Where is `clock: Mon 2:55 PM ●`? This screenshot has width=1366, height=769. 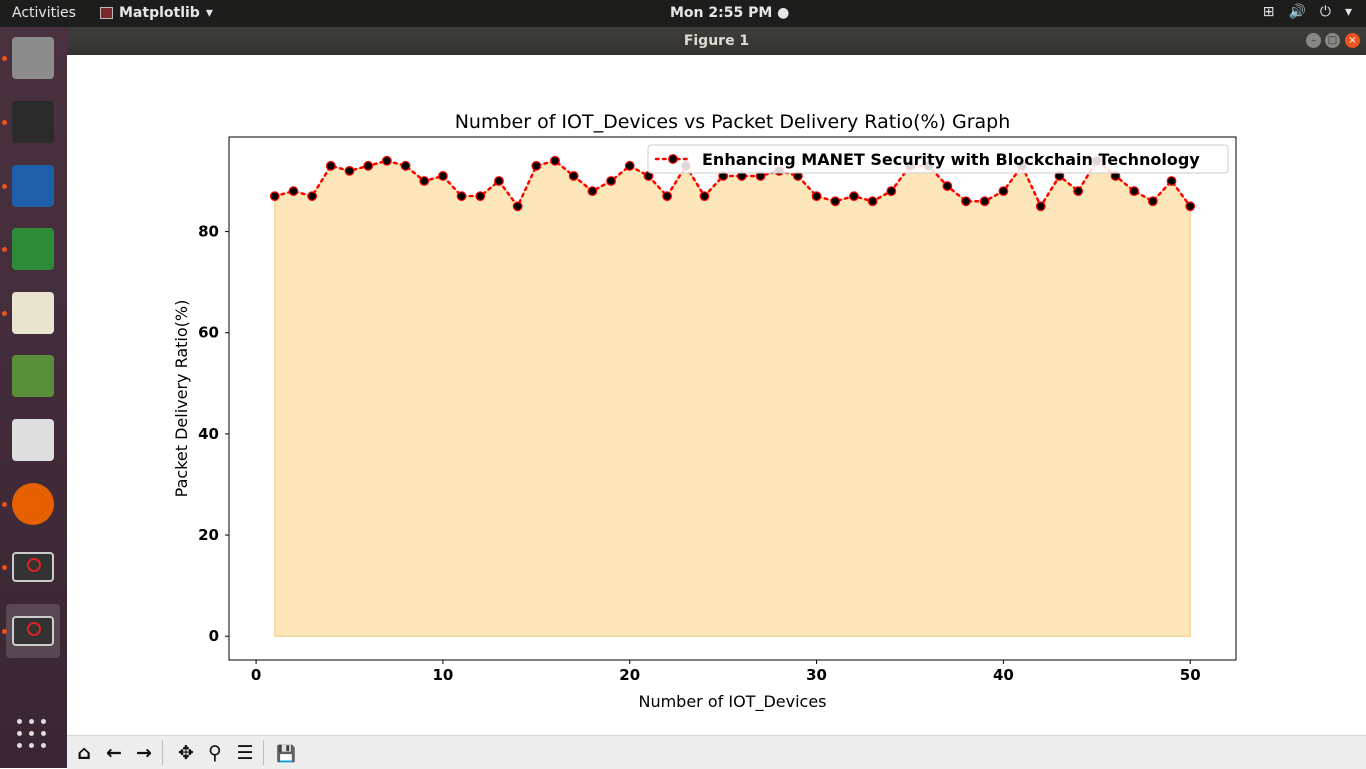 clock: Mon 2:55 PM ● is located at coordinates (730, 13).